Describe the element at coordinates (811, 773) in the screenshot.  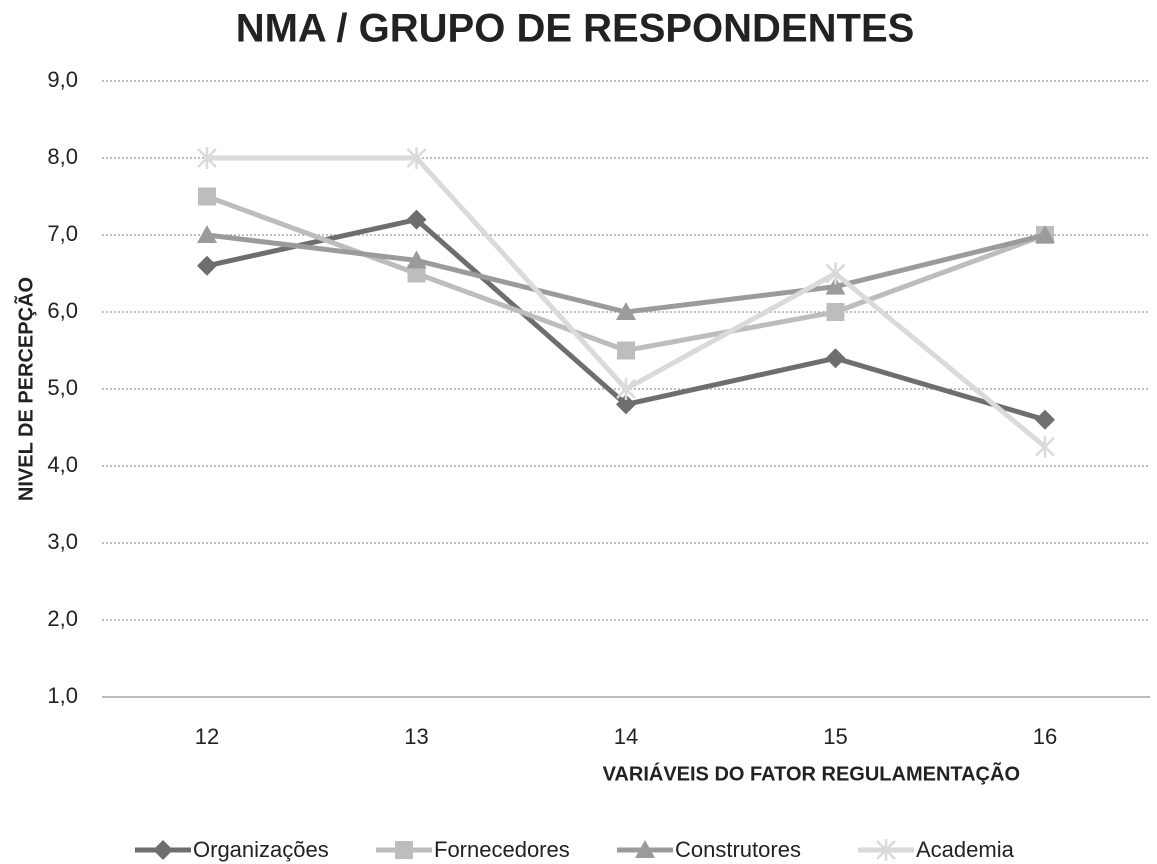
I see `x-axis-label: VARIÁVEIS DO FATOR REGULAMENTAÇÃO` at that location.